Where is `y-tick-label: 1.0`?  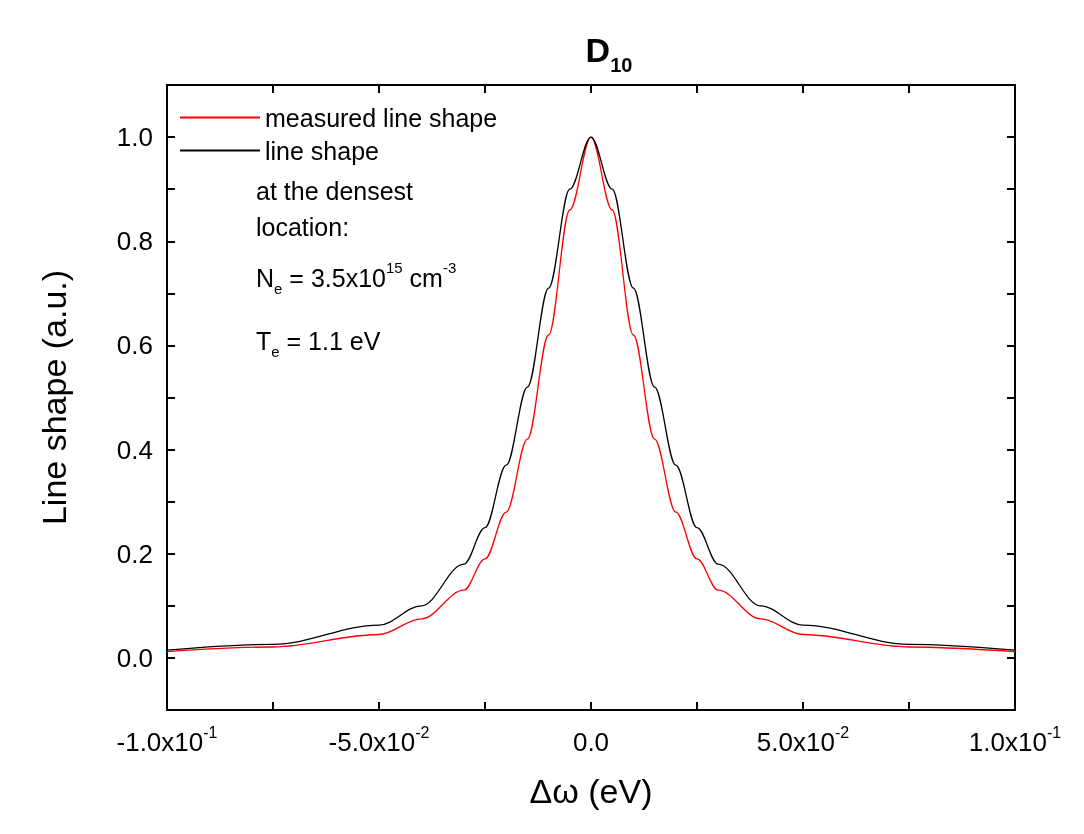
y-tick-label: 1.0 is located at coordinates (134, 137).